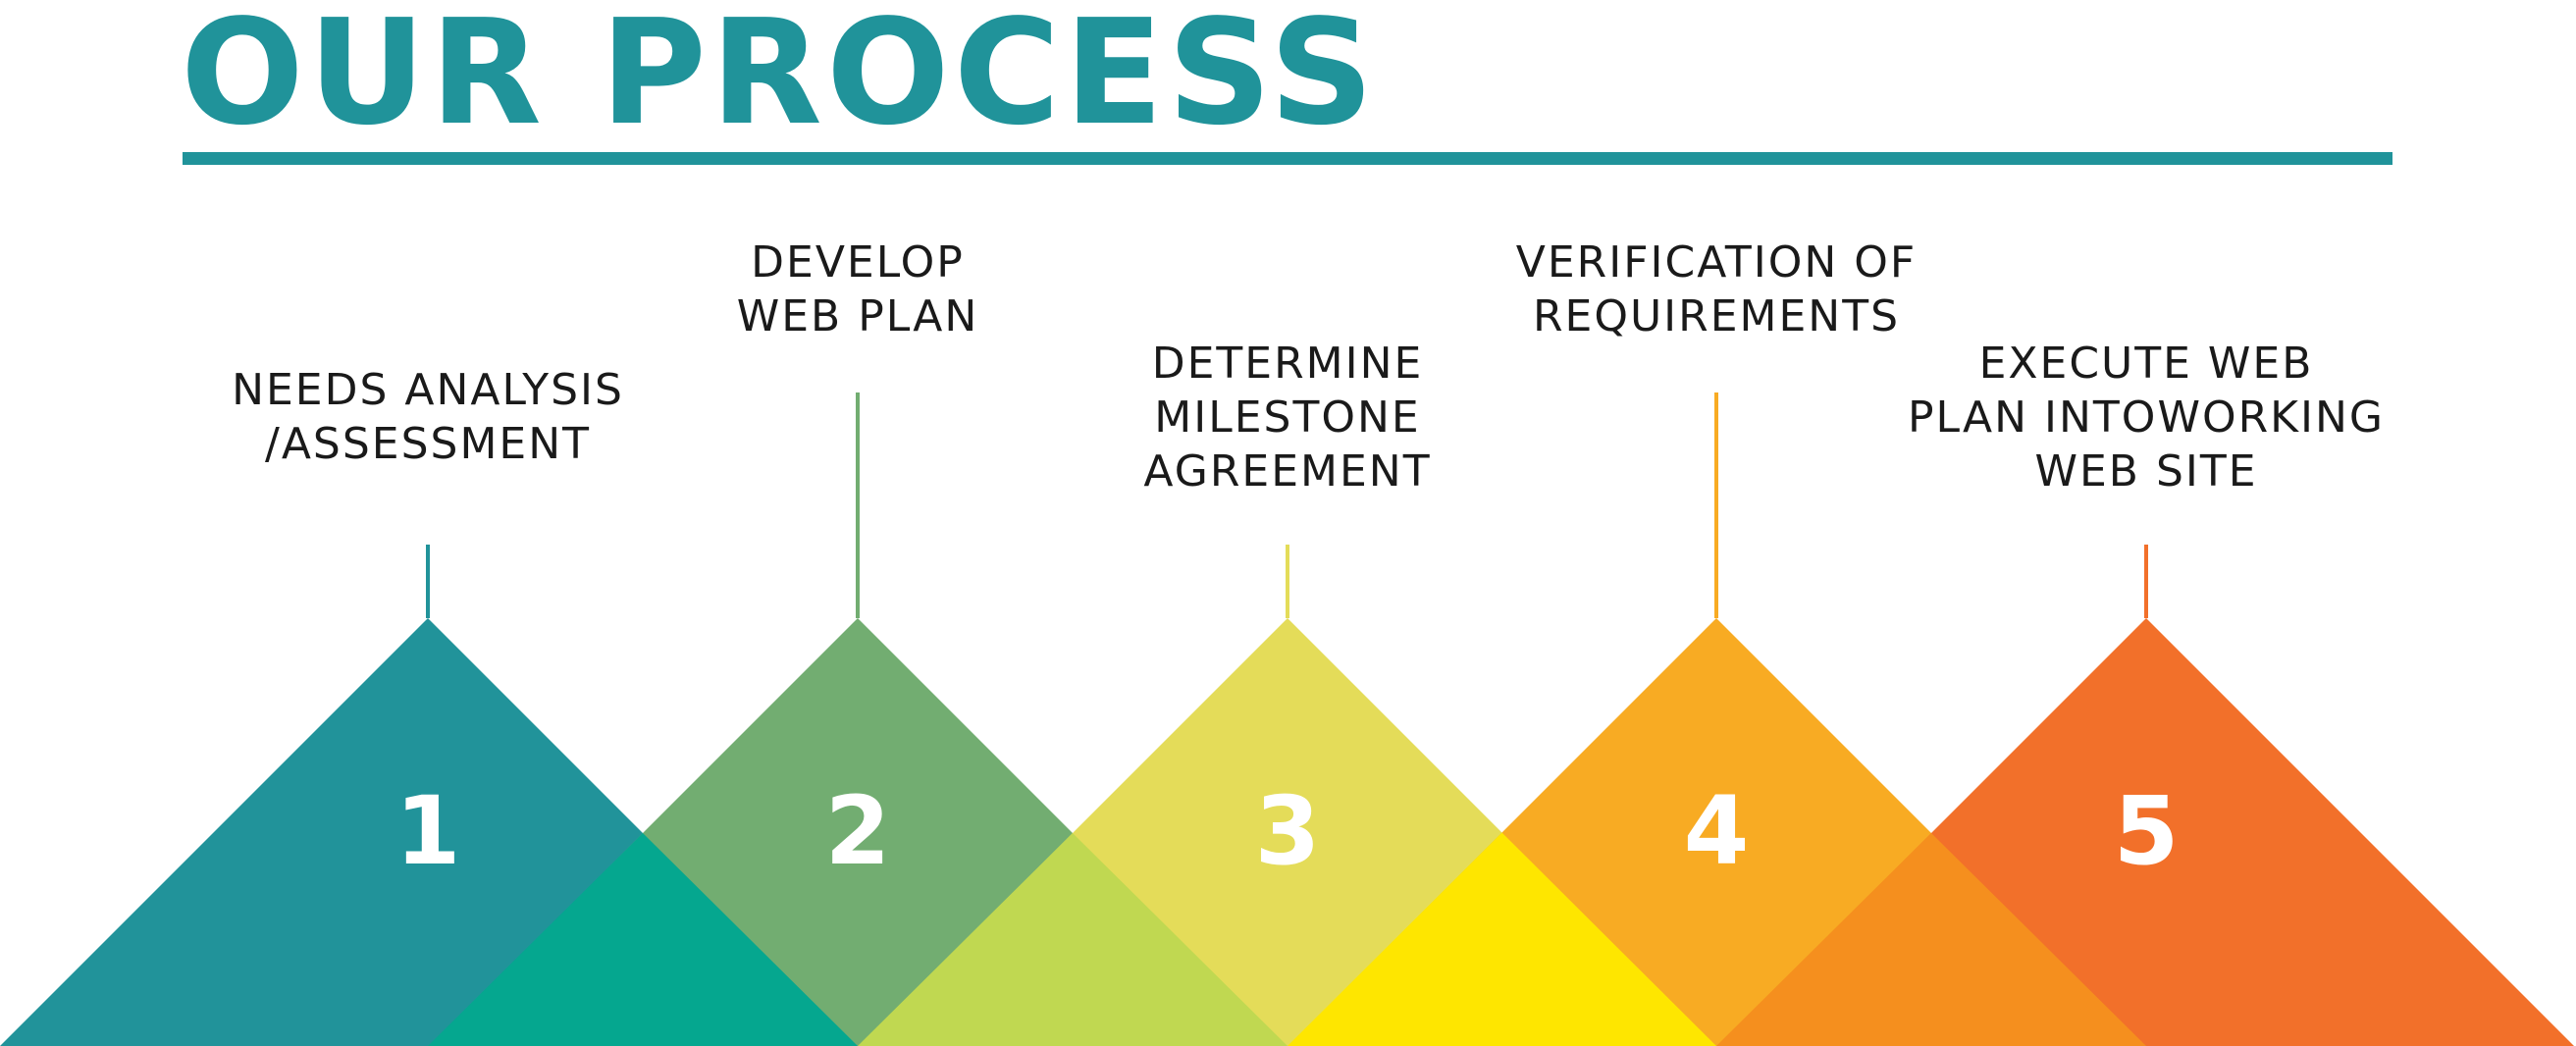  Describe the element at coordinates (779, 78) in the screenshot. I see `page-title: OUR PROCESS` at that location.